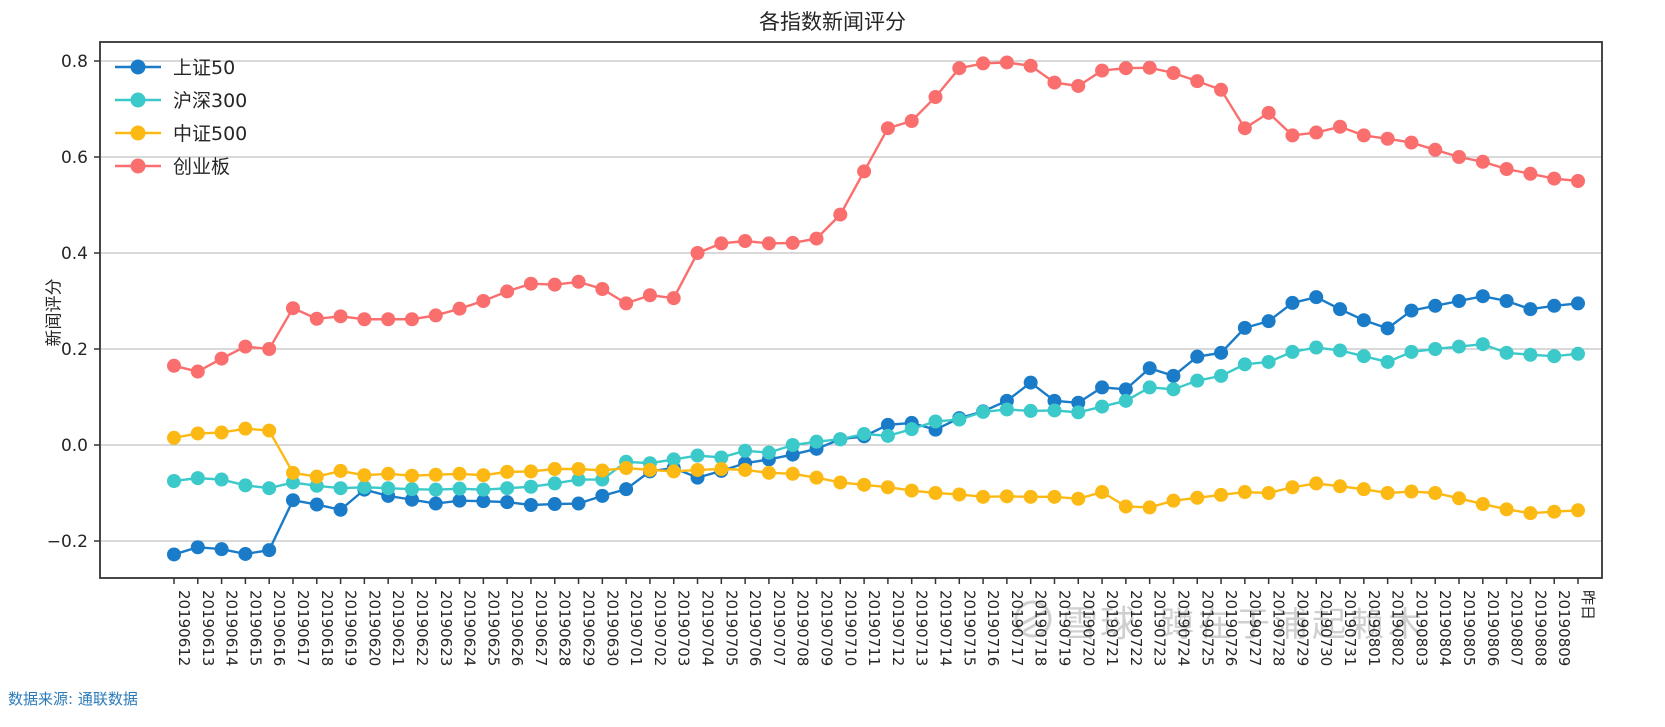 The image size is (1665, 727). I want to click on y-tick-label: 0.8, so click(74, 62).